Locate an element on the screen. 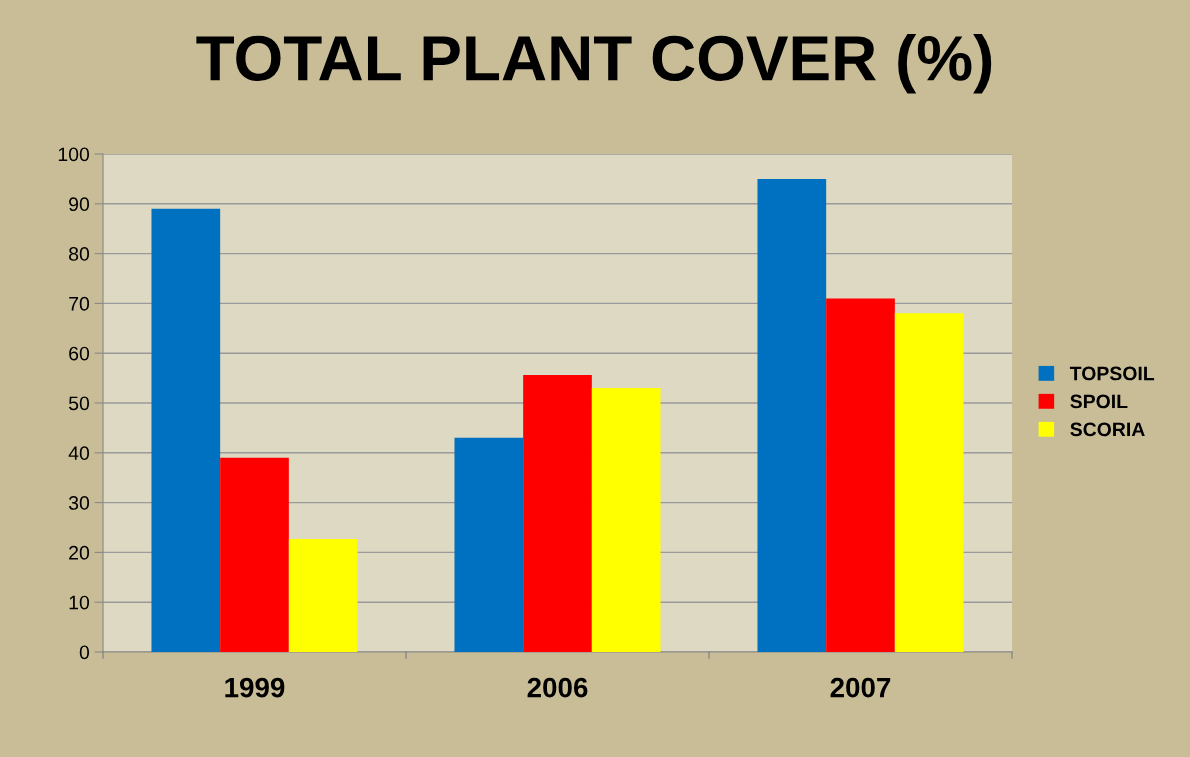 This screenshot has height=757, width=1190. x-tick-label: 2007 is located at coordinates (860, 687).